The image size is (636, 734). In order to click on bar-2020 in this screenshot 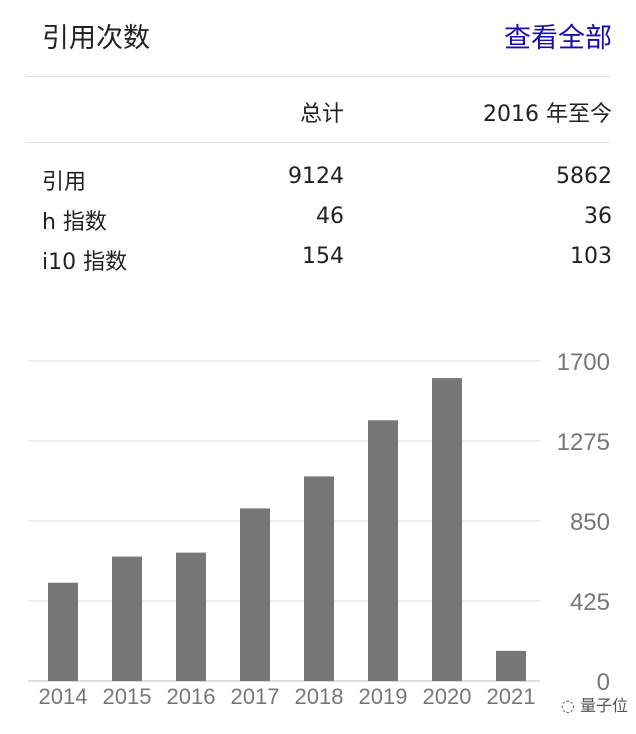, I will do `click(447, 529)`.